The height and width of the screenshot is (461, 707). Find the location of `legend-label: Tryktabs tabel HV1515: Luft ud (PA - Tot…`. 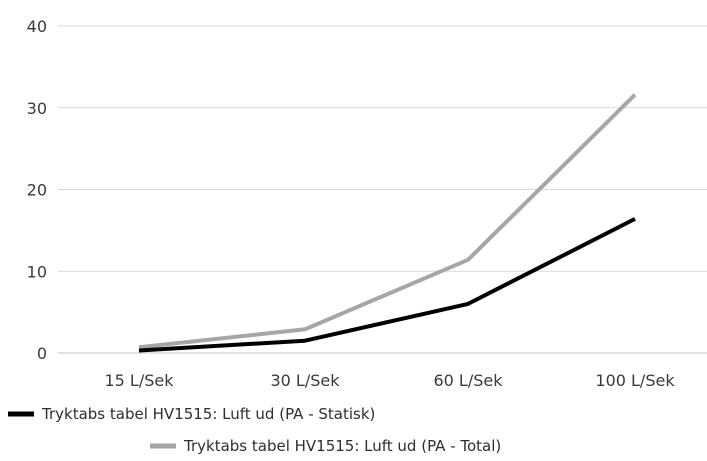

legend-label: Tryktabs tabel HV1515: Luft ud (PA - Tot… is located at coordinates (342, 446).